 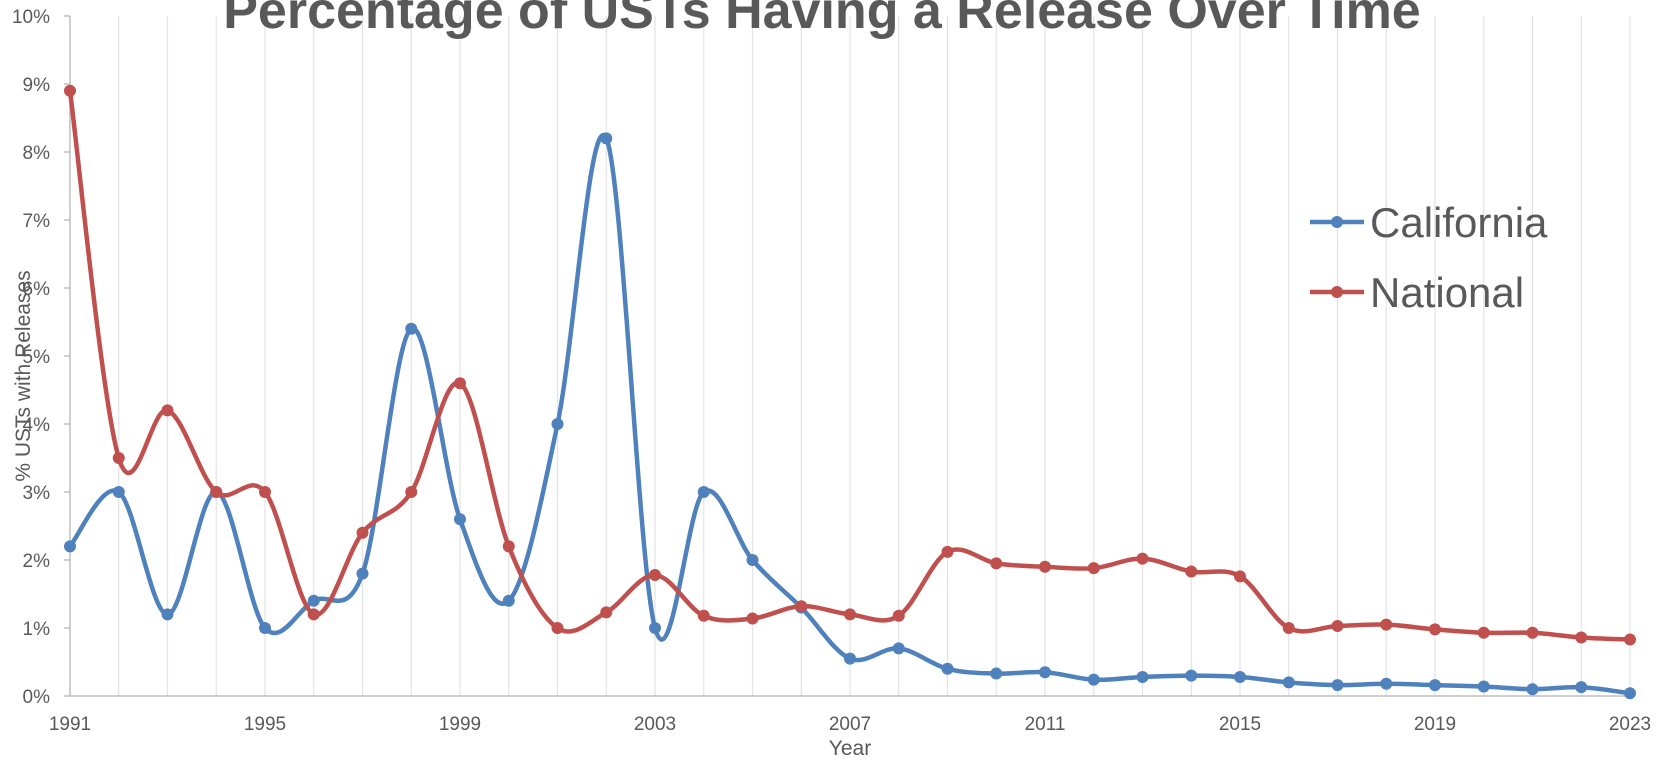 I want to click on legend-item-national: National, so click(x=1417, y=292).